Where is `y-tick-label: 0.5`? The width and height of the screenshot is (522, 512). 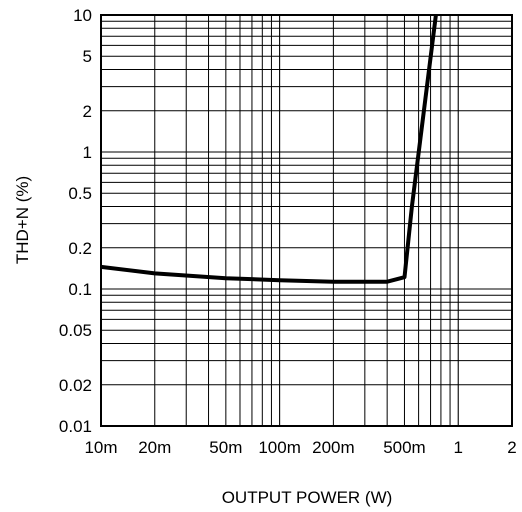 y-tick-label: 0.5 is located at coordinates (80, 193).